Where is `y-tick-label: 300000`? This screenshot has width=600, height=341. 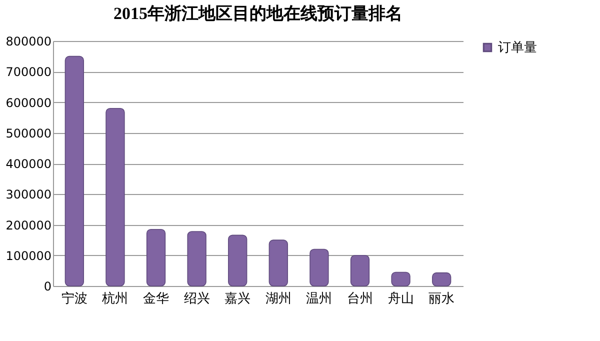
y-tick-label: 300000 is located at coordinates (29, 195).